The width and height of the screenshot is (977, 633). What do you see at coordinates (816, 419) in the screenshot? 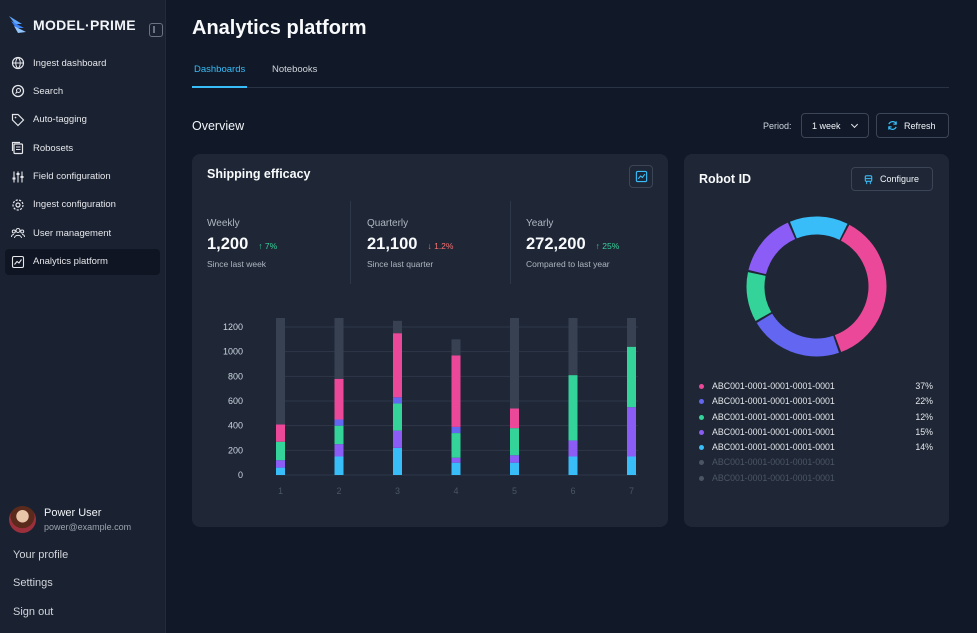
I see `legend-item: ABC001-0001-0001-0001-0001 12%` at bounding box center [816, 419].